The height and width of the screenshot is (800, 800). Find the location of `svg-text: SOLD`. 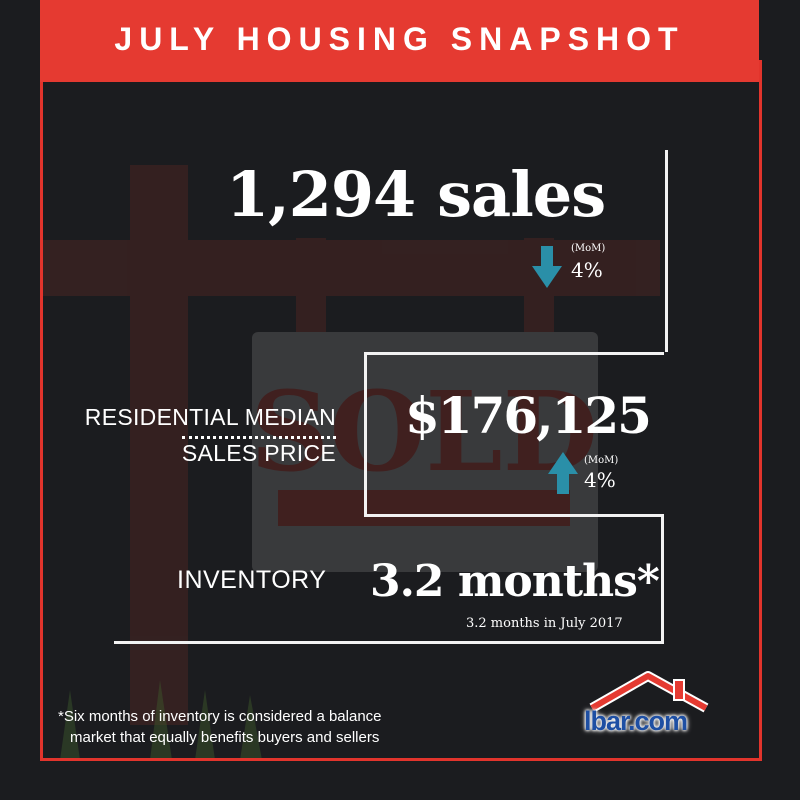

svg-text: SOLD is located at coordinates (424, 431).